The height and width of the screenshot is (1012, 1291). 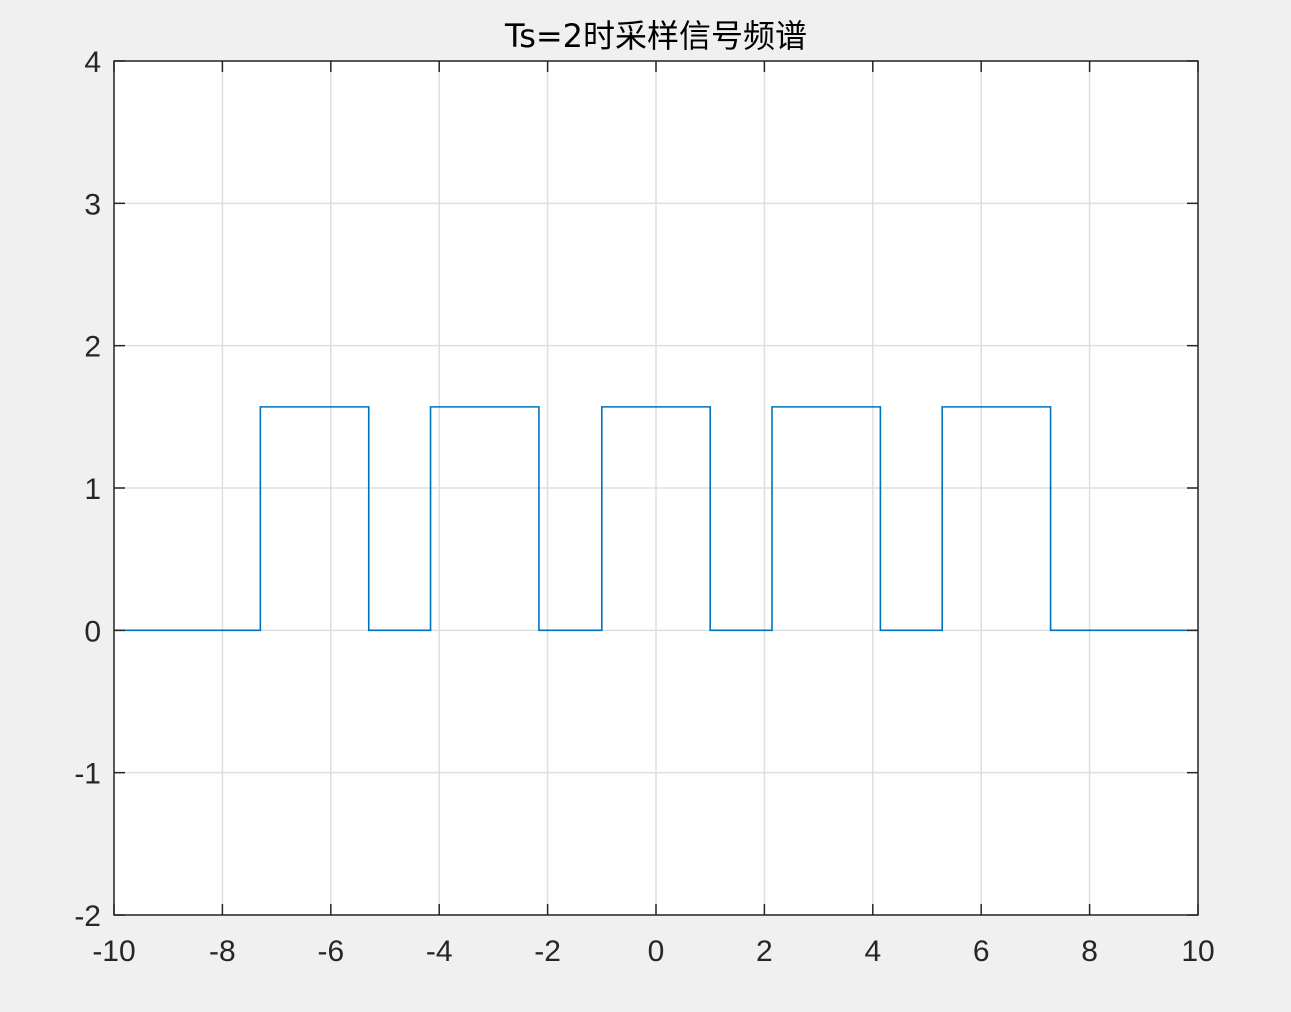 What do you see at coordinates (222, 951) in the screenshot?
I see `x-tick-label: -8` at bounding box center [222, 951].